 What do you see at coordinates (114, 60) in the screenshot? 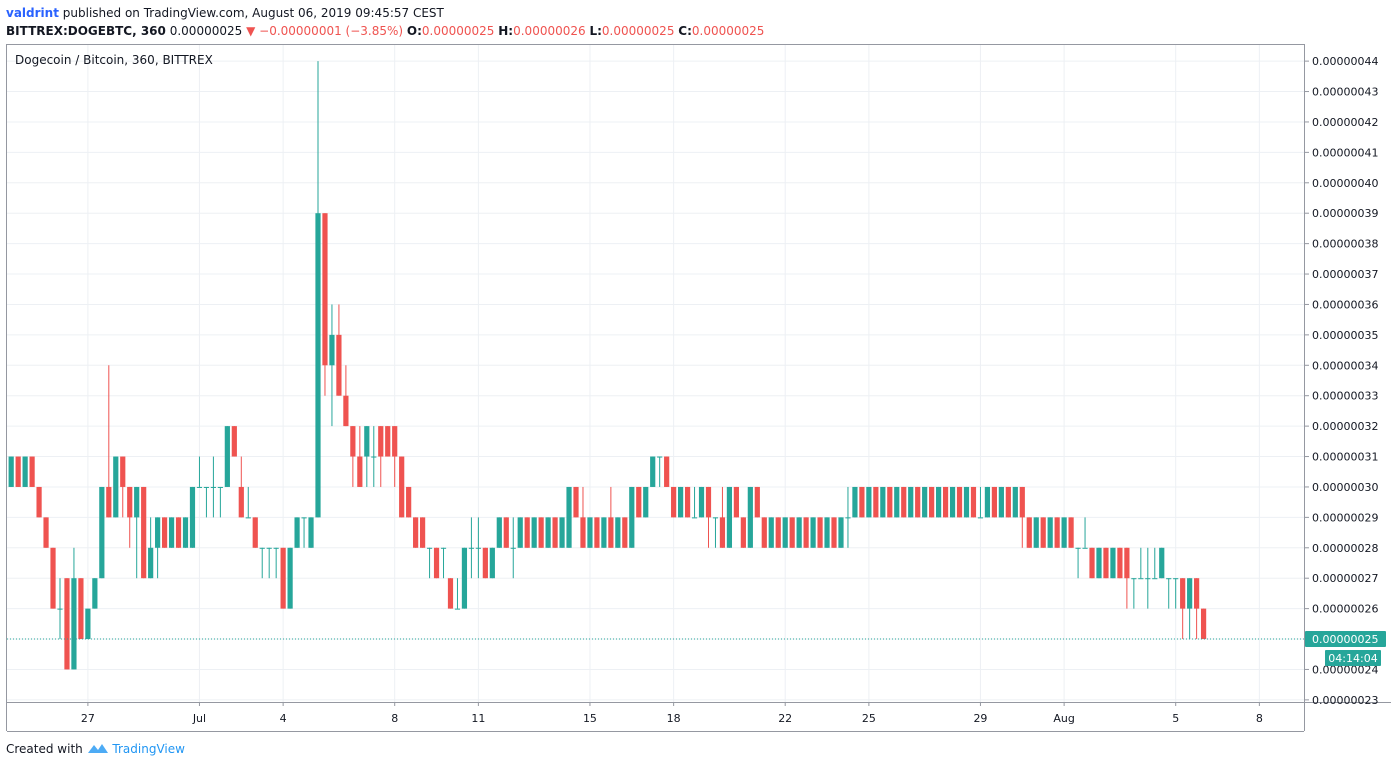
I see `series-legend: Dogecoin / Bitcoin, 360, BITTREX` at bounding box center [114, 60].